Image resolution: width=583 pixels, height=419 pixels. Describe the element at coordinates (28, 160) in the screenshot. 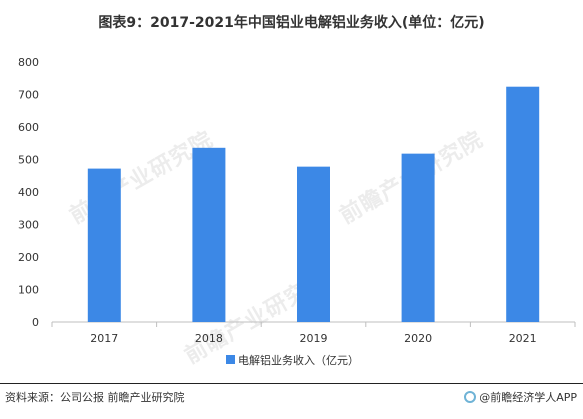

I see `y-tick-label: 500` at that location.